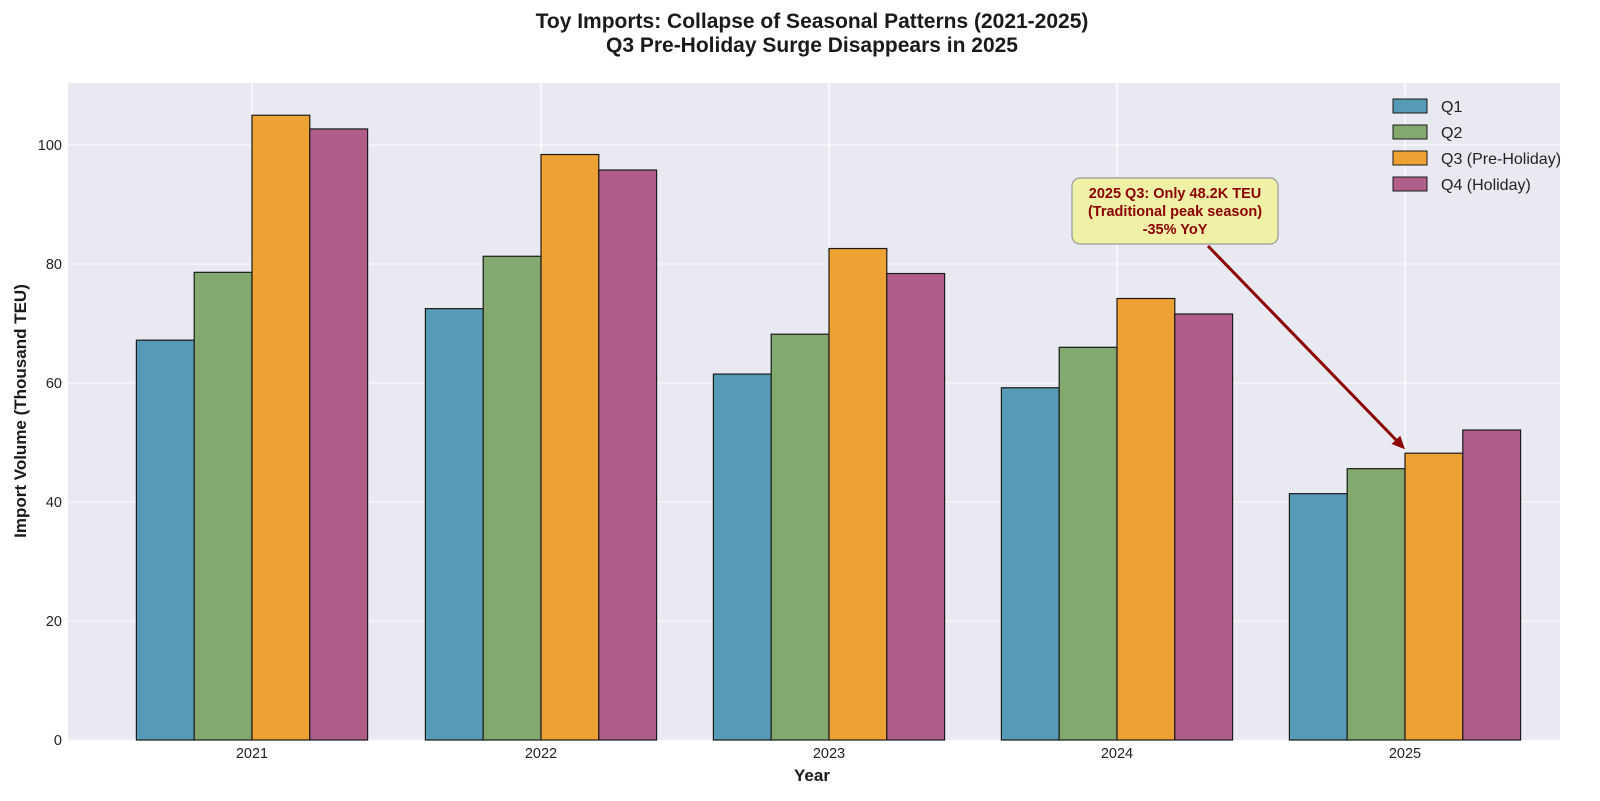 The width and height of the screenshot is (1600, 801). I want to click on bar-2021-q3, so click(281, 427).